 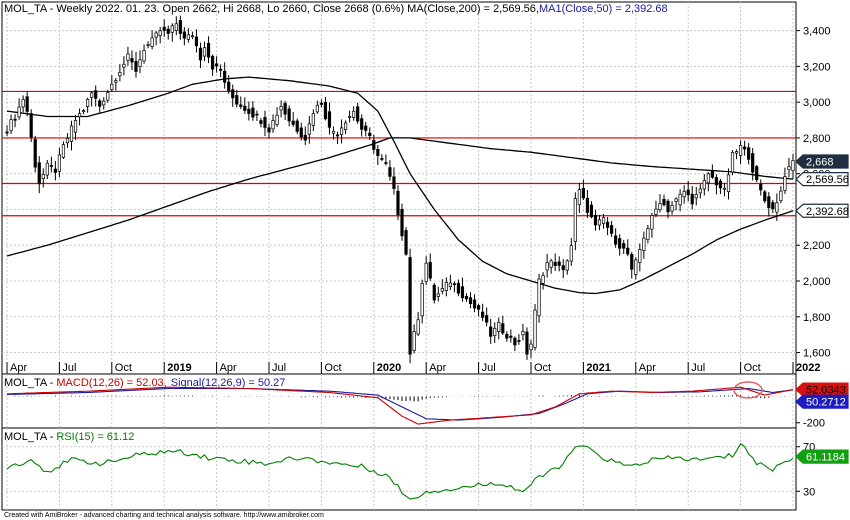 I want to click on rsi-badge-label: 61.1184, so click(x=825, y=458).